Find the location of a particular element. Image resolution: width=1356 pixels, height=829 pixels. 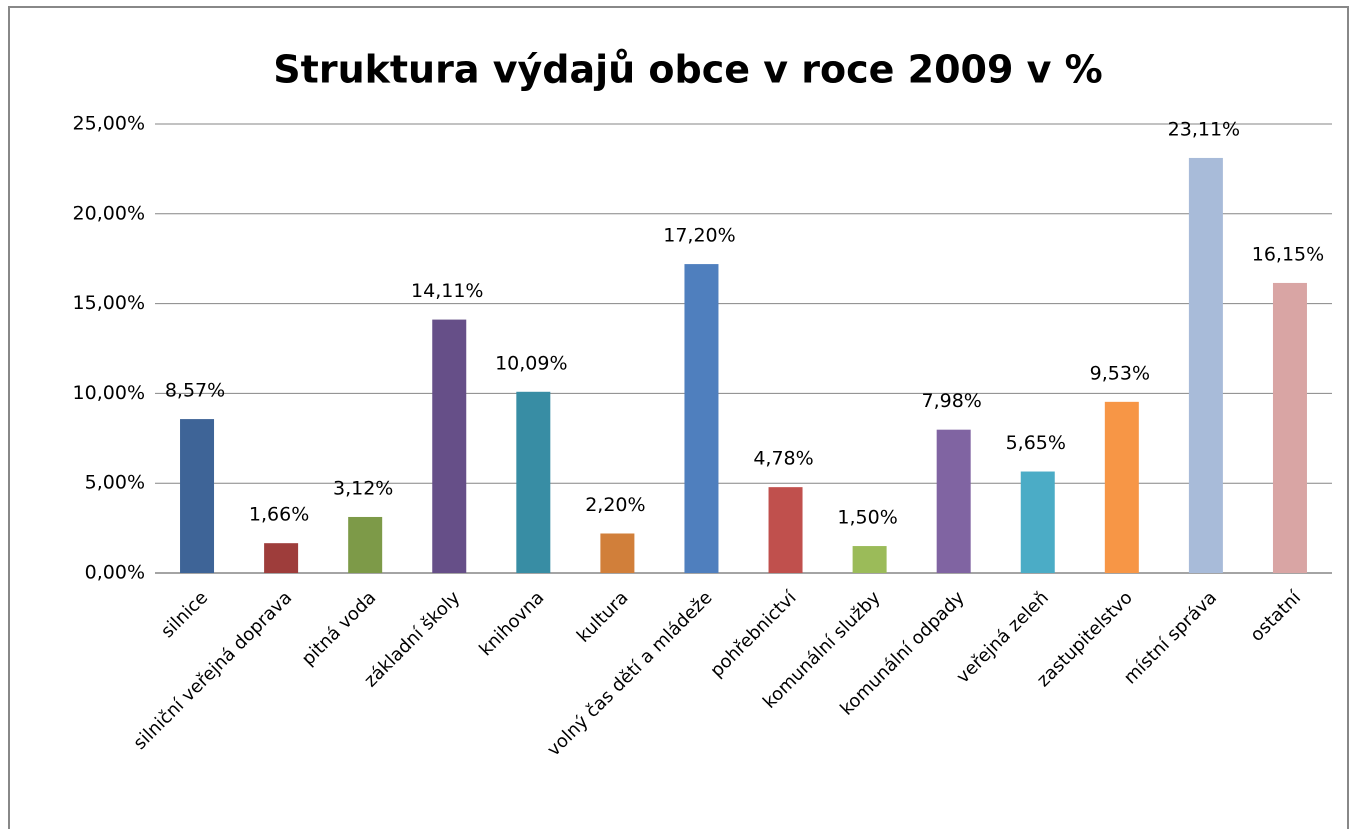

value-label: 16,15% is located at coordinates (1288, 254).